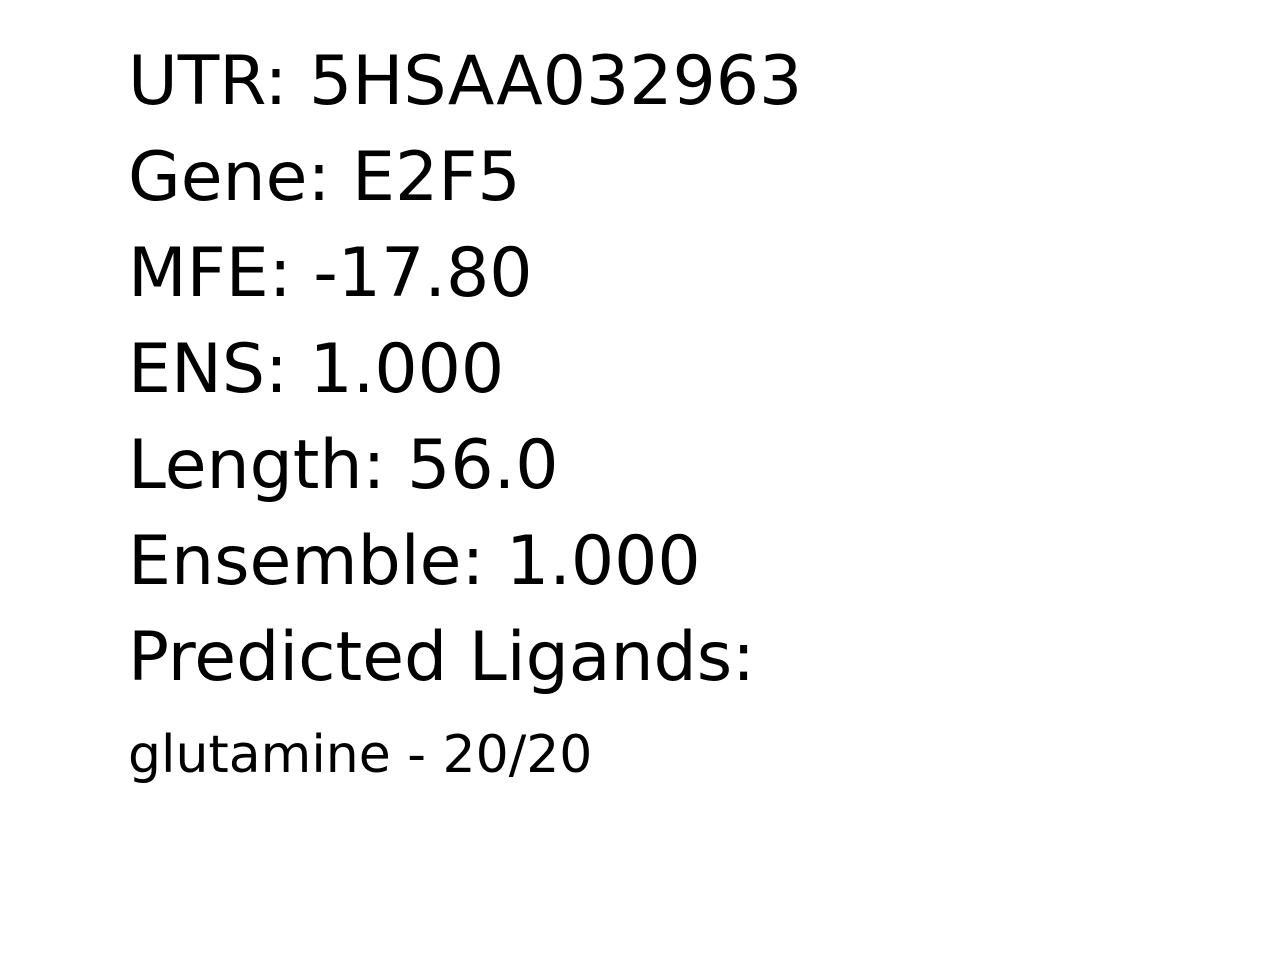  I want to click on gene-name: Gene: E2F5, so click(324, 177).